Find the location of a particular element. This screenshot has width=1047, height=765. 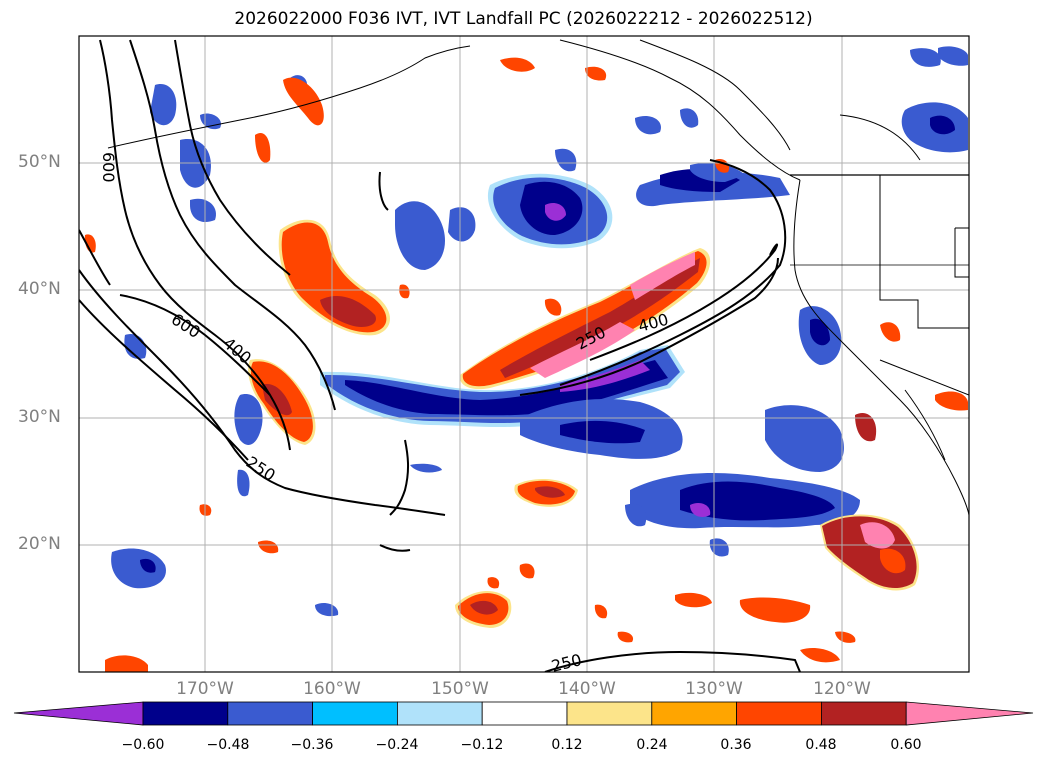

lat-label-20n: 20°N is located at coordinates (39, 544).